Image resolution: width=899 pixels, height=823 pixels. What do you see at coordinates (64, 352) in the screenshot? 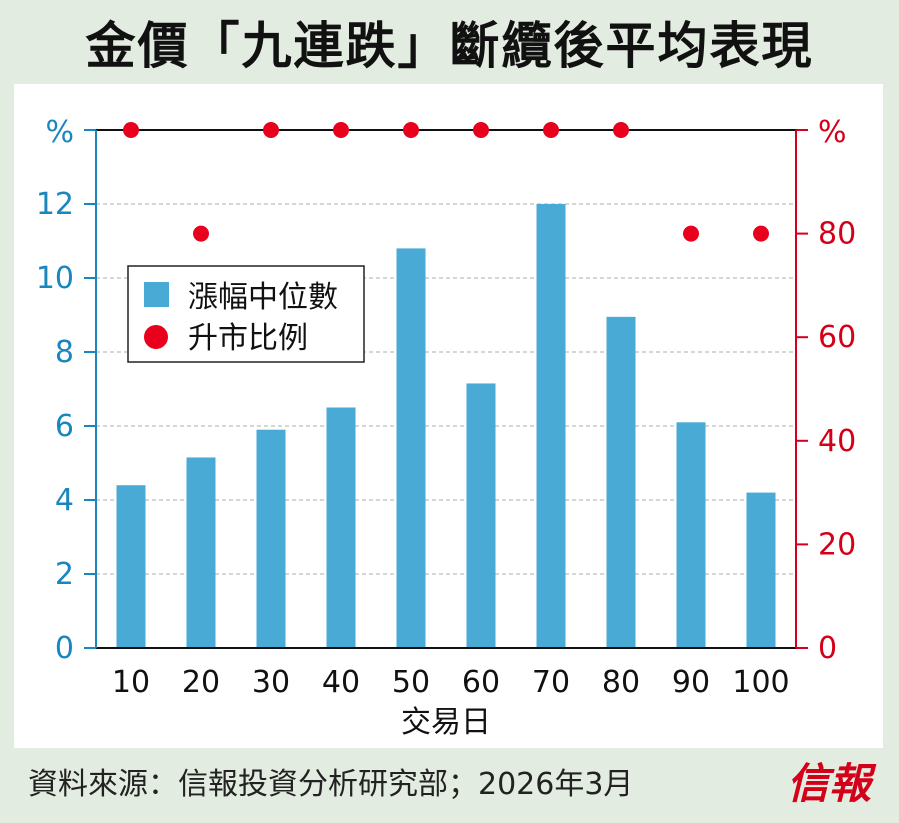
I see `left-tick-label: 8` at bounding box center [64, 352].